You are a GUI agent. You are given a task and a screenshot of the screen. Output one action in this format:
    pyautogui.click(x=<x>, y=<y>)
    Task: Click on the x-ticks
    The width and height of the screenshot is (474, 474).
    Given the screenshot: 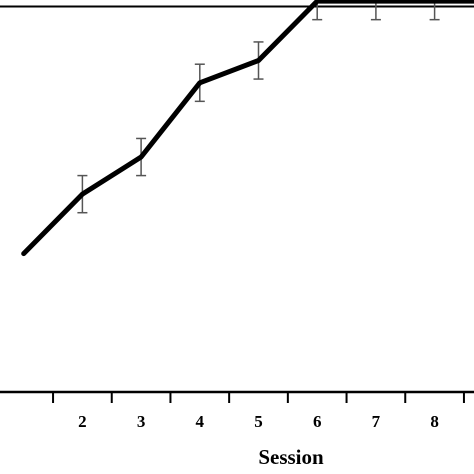 What is the action you would take?
    pyautogui.click(x=258, y=397)
    